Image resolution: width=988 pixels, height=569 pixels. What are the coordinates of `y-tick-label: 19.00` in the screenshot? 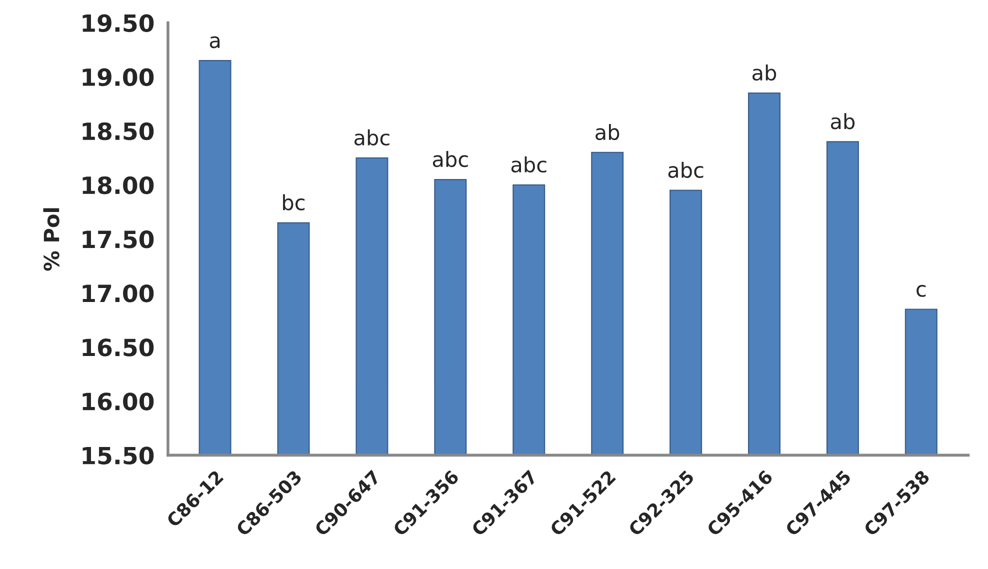 It's located at (118, 77).